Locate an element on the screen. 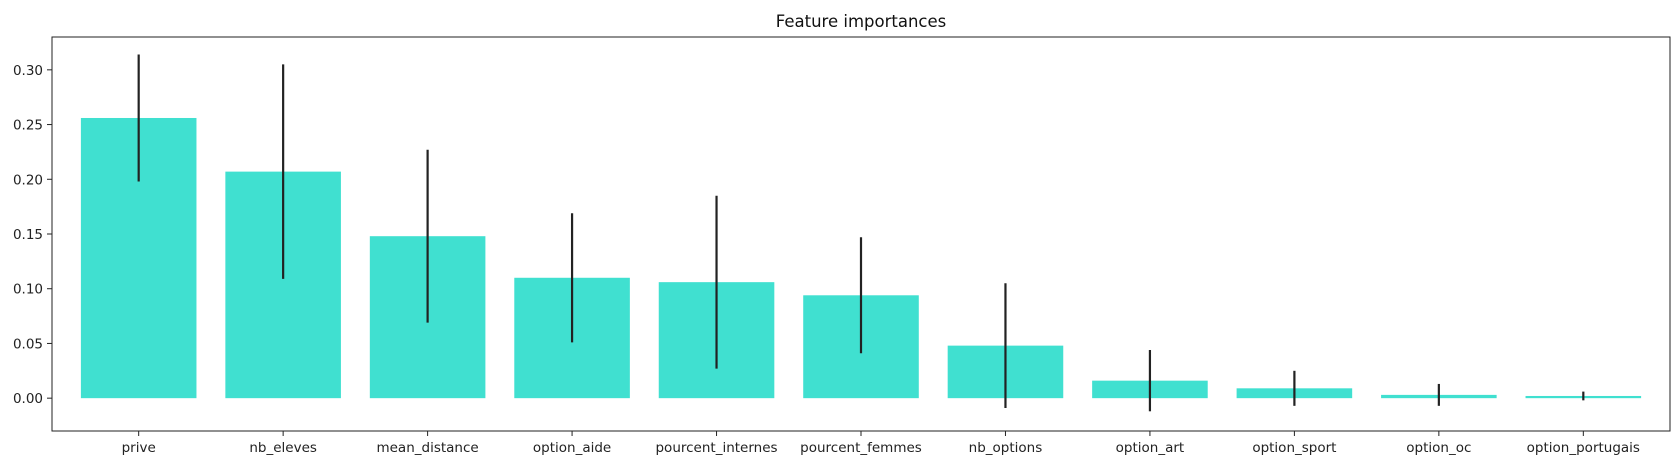 The image size is (1680, 469). y-axis: 0.00 0.05 0.10 0.15 0.20 0.25 0.30 is located at coordinates (32, 235).